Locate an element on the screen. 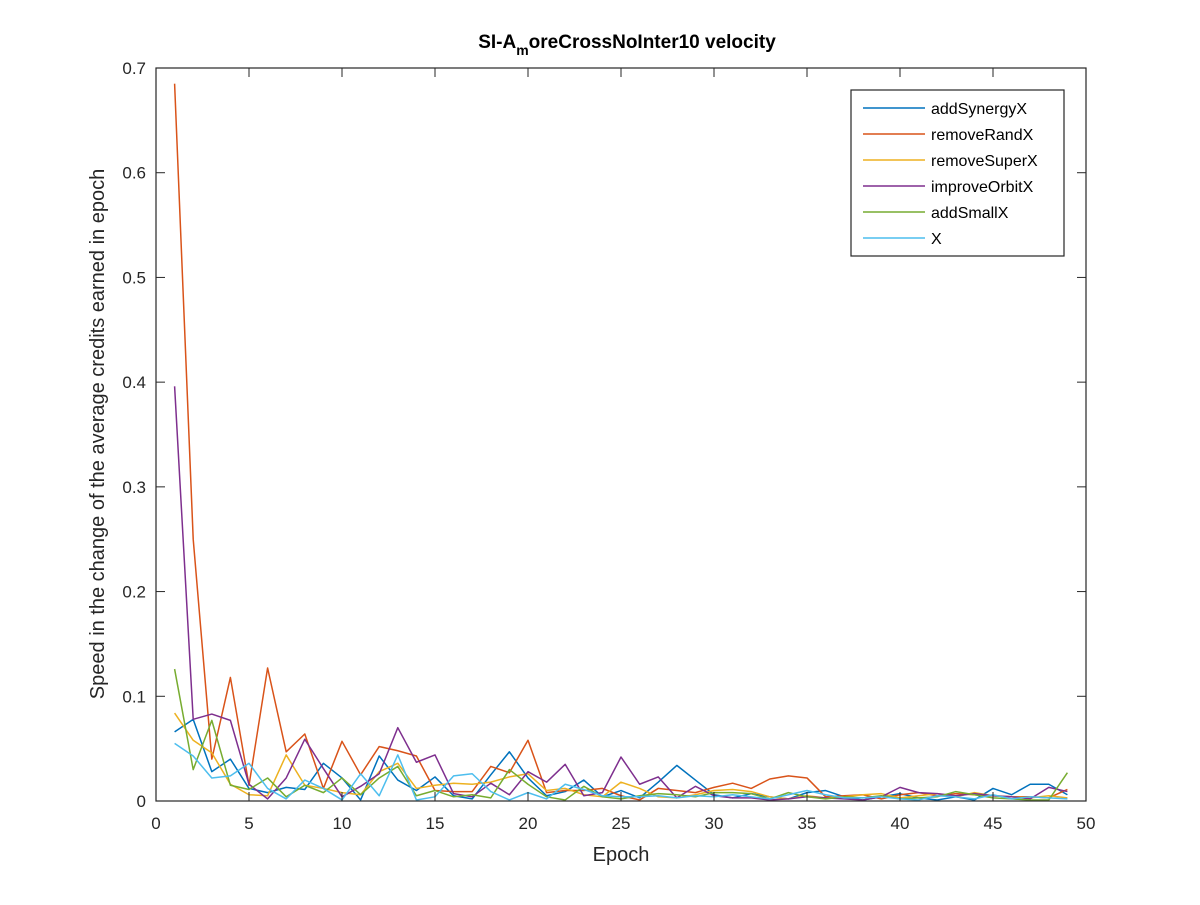 The width and height of the screenshot is (1200, 905). y-tick-label: 0.7 is located at coordinates (134, 68).